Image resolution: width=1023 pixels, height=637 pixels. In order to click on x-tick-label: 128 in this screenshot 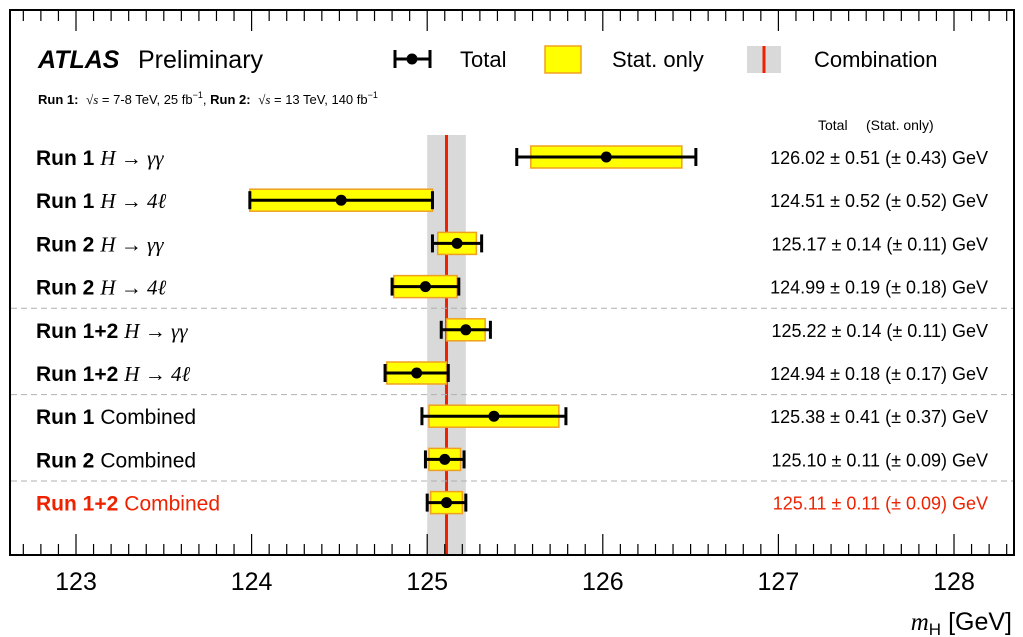, I will do `click(954, 582)`.